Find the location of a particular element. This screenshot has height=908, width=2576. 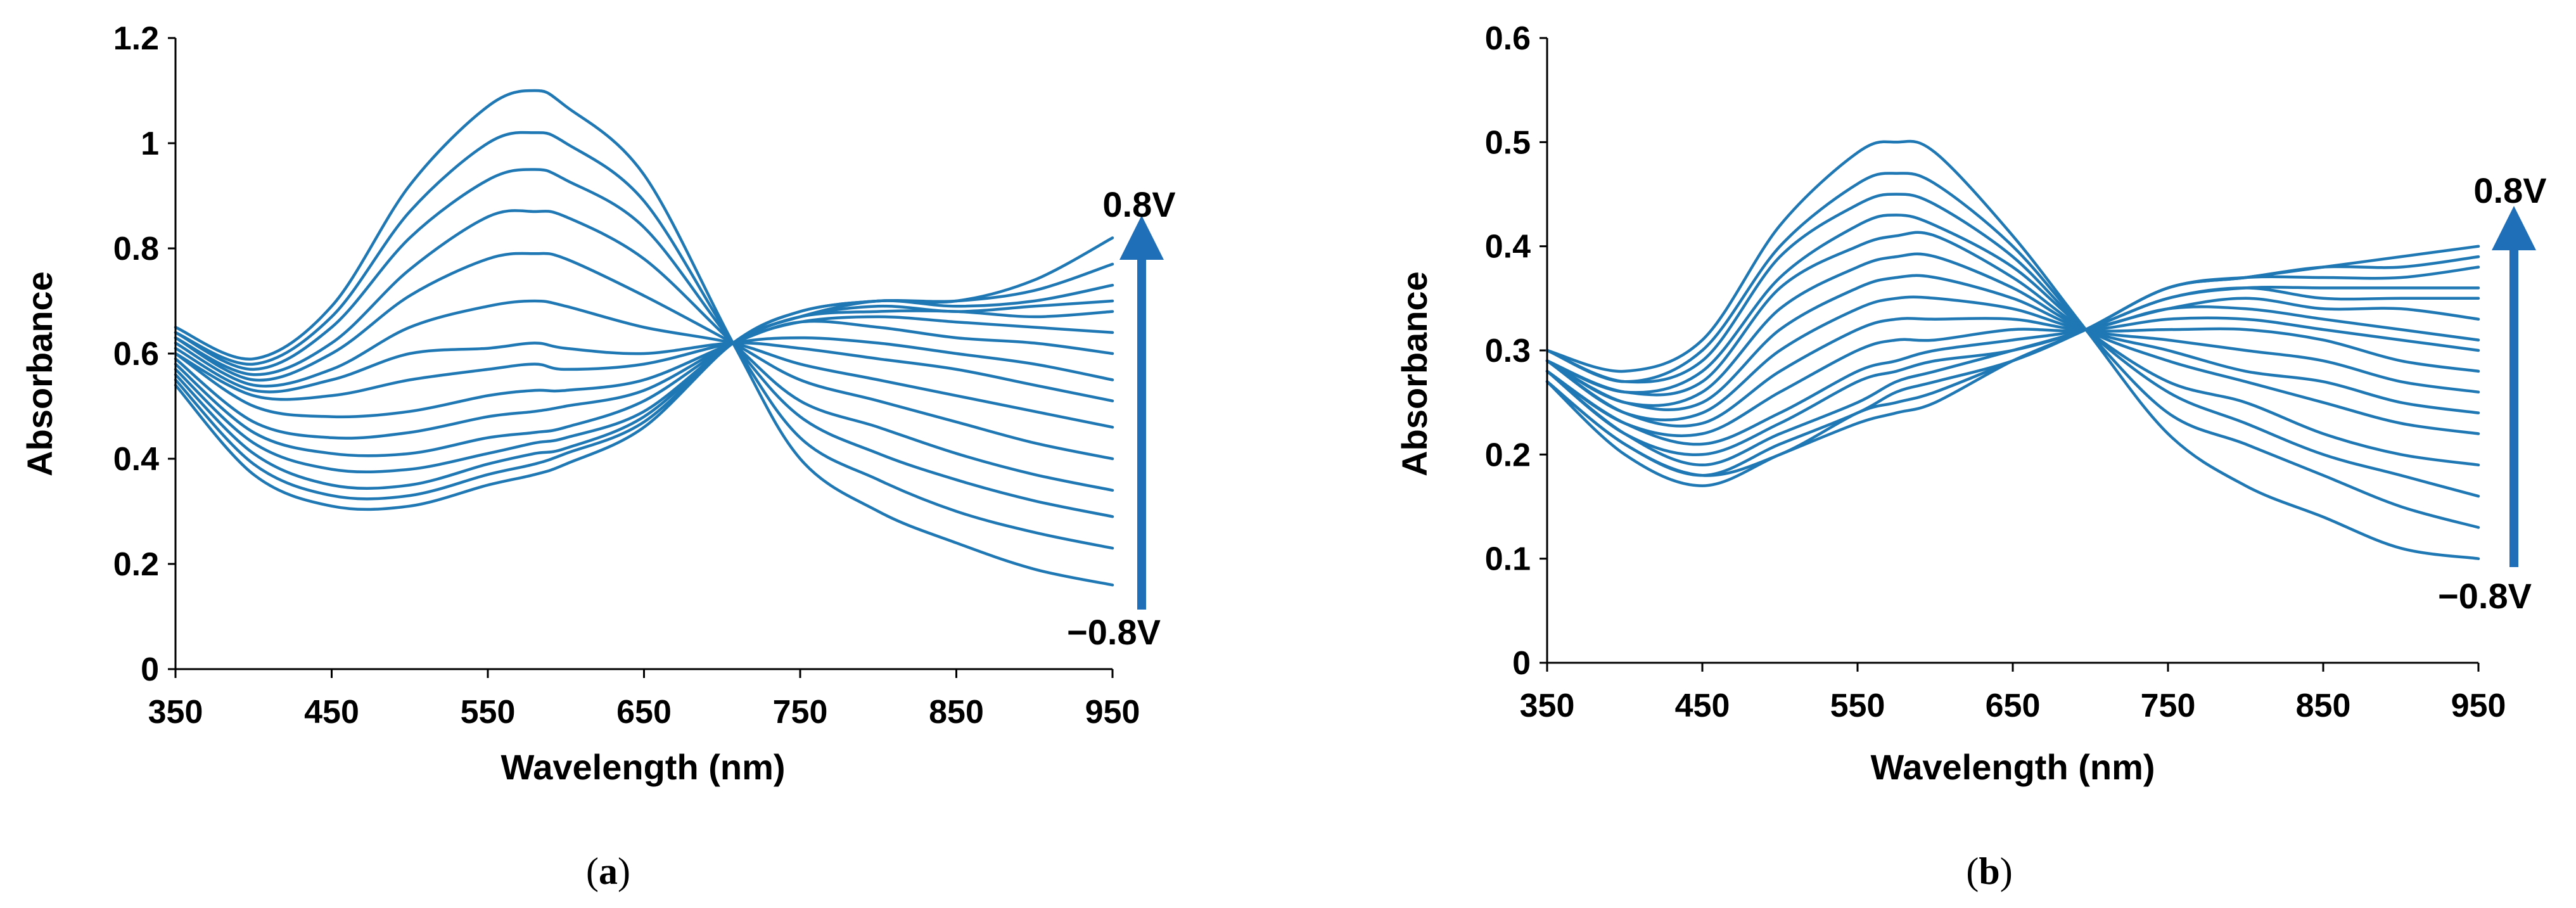

panel-a-x-tick-label: 650 is located at coordinates (644, 712).